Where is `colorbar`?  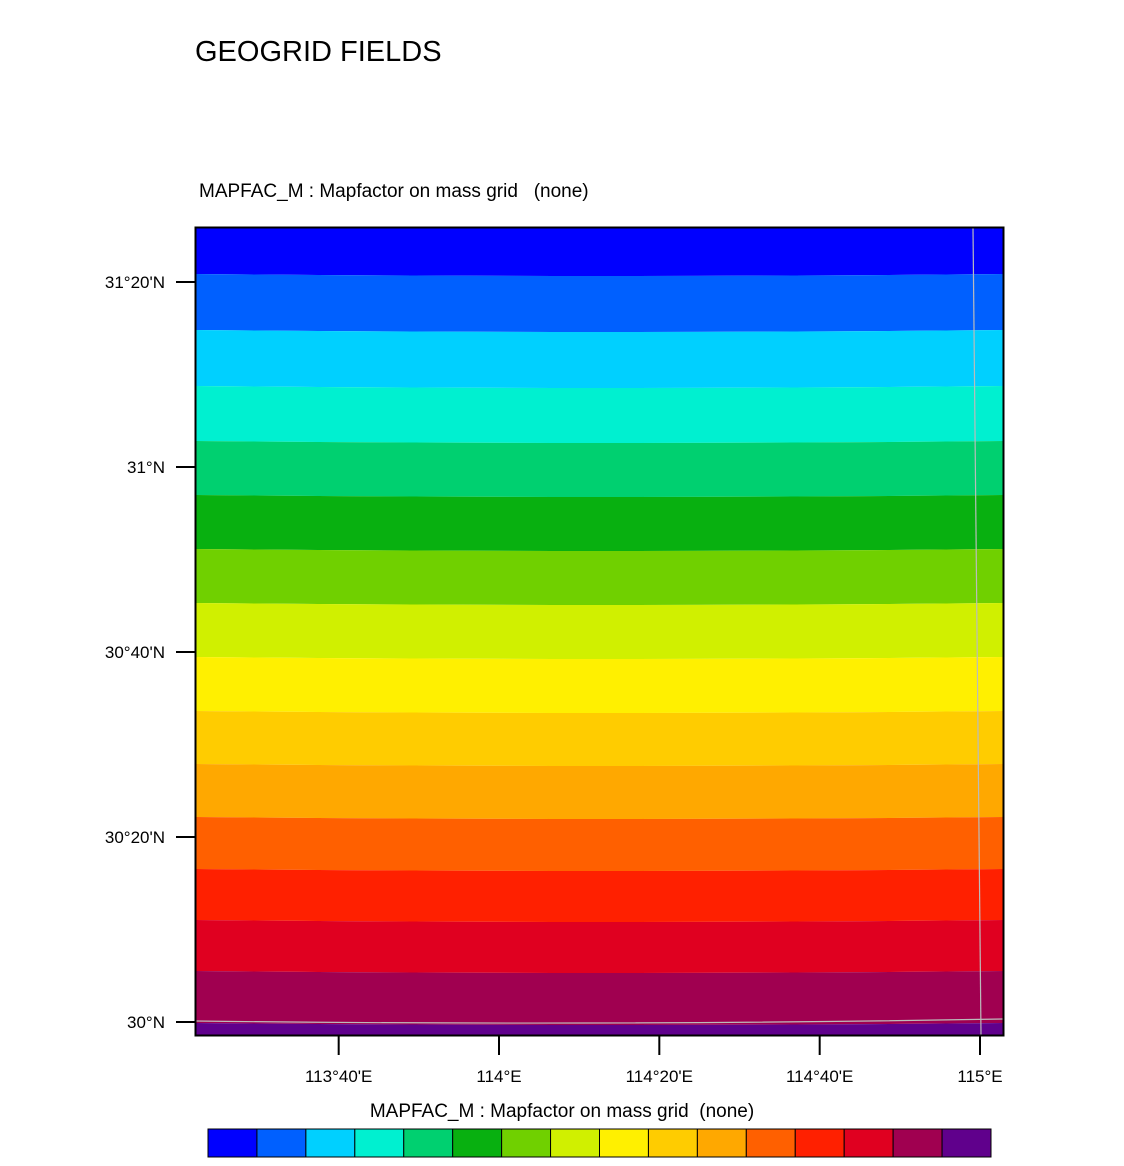
colorbar is located at coordinates (599, 1143).